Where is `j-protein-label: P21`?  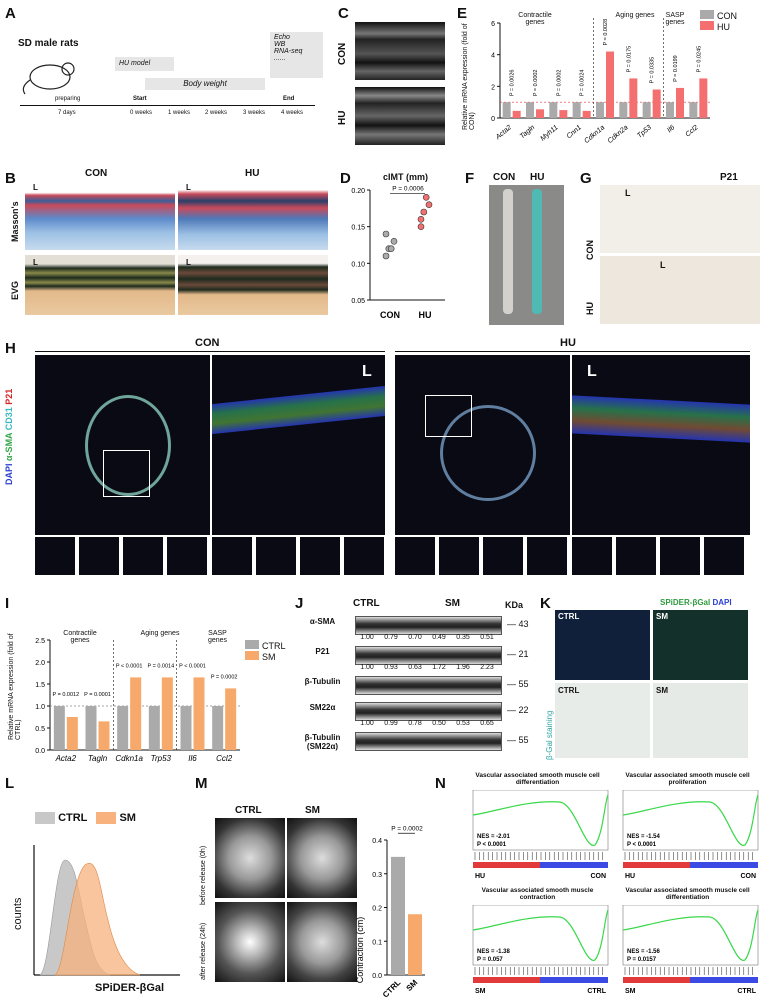
j-protein-label: P21 is located at coordinates (322, 651).